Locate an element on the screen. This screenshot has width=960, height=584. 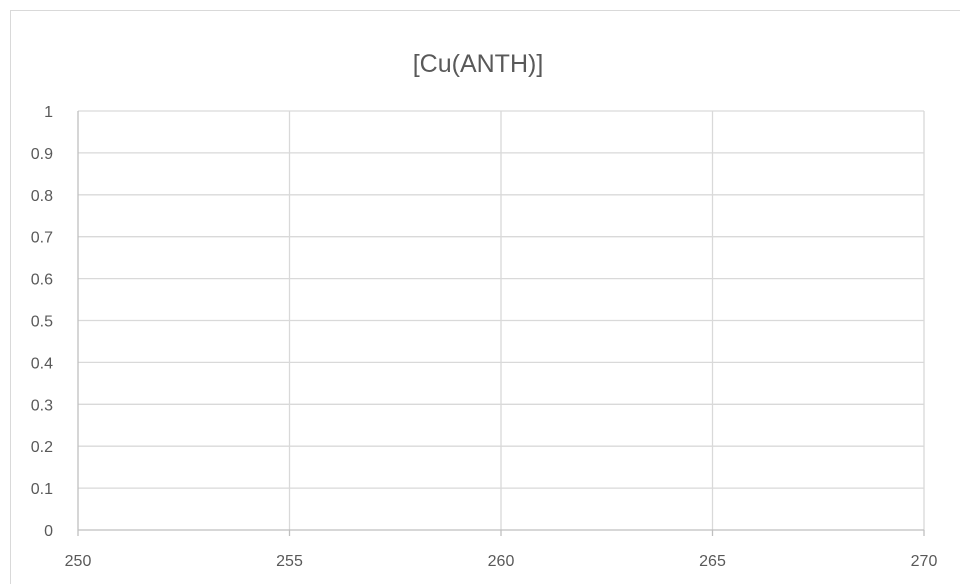
y-tick-label: 0.8 is located at coordinates (42, 196).